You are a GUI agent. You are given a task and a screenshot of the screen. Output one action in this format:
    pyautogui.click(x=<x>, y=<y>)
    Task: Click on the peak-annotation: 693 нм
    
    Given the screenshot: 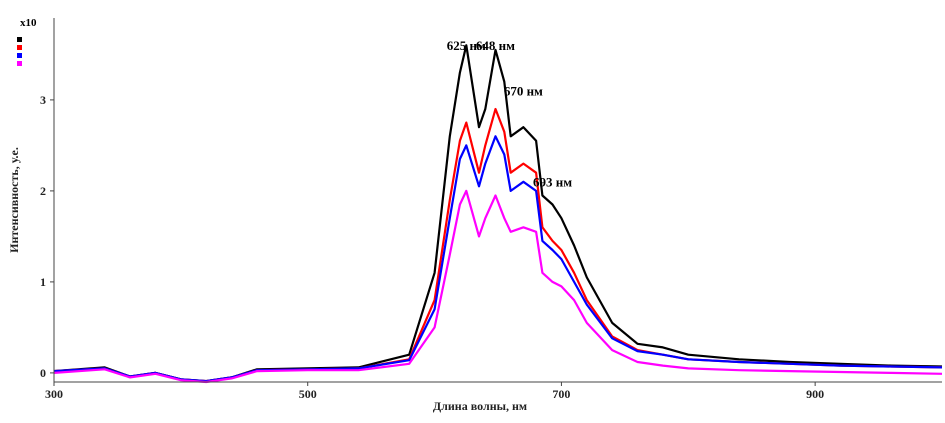 What is the action you would take?
    pyautogui.click(x=552, y=181)
    